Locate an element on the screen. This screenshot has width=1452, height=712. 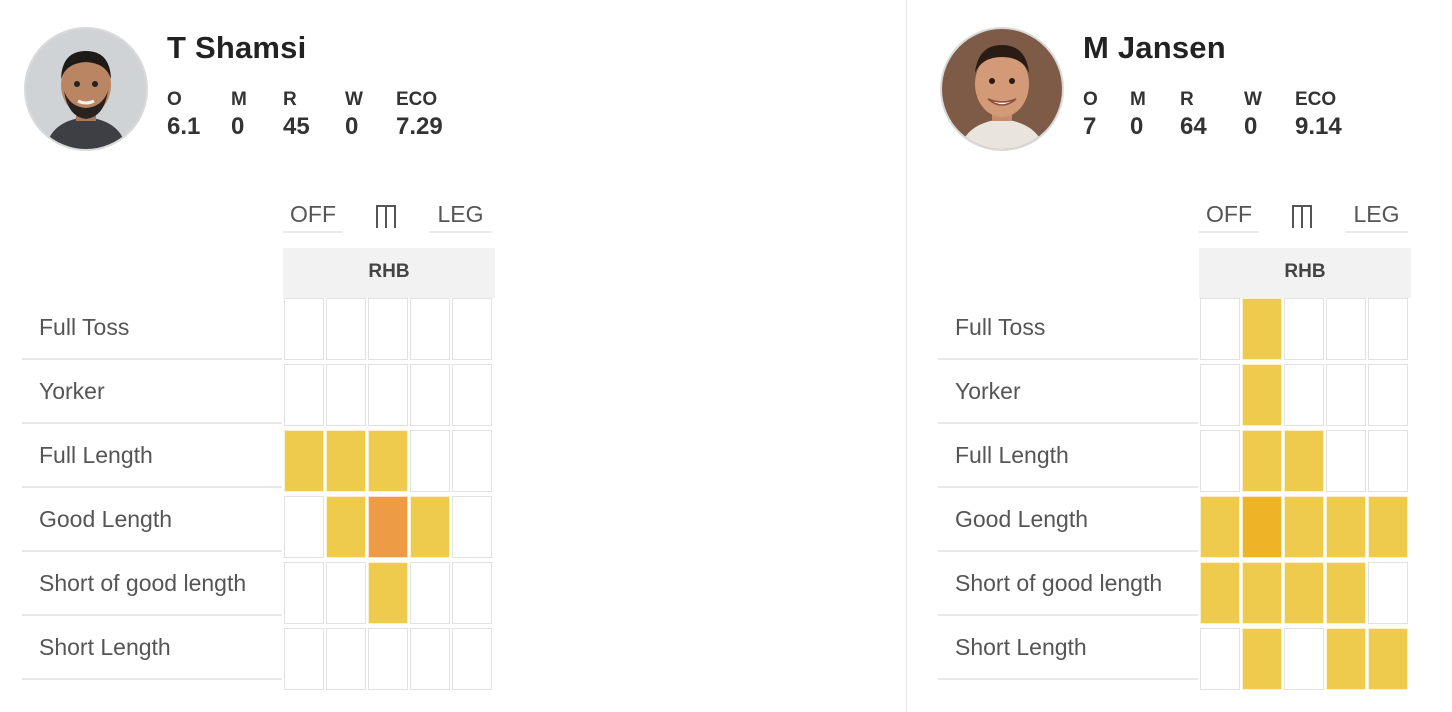
player-photo-icon is located at coordinates (86, 89).